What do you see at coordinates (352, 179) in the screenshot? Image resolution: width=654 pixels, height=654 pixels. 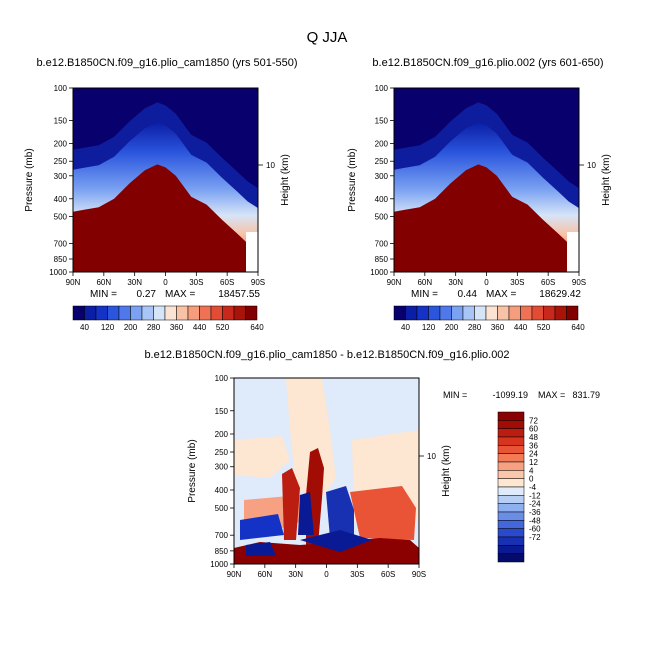 I see `panel-experiment-ylabel: Pressure (mb)` at bounding box center [352, 179].